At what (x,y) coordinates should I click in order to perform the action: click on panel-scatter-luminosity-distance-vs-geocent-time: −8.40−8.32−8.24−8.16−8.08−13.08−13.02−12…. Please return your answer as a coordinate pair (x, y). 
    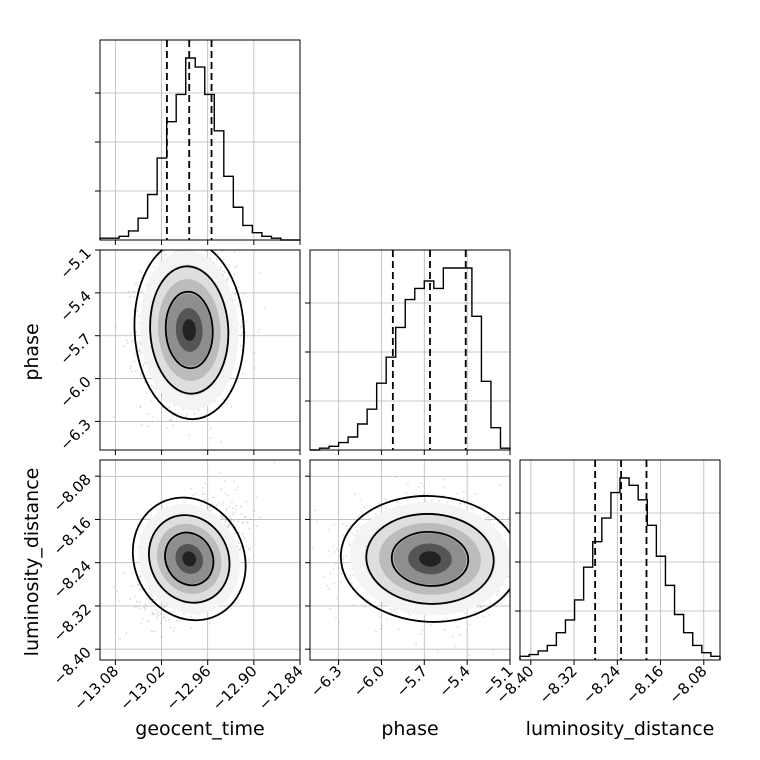
    Looking at the image, I should click on (178, 586).